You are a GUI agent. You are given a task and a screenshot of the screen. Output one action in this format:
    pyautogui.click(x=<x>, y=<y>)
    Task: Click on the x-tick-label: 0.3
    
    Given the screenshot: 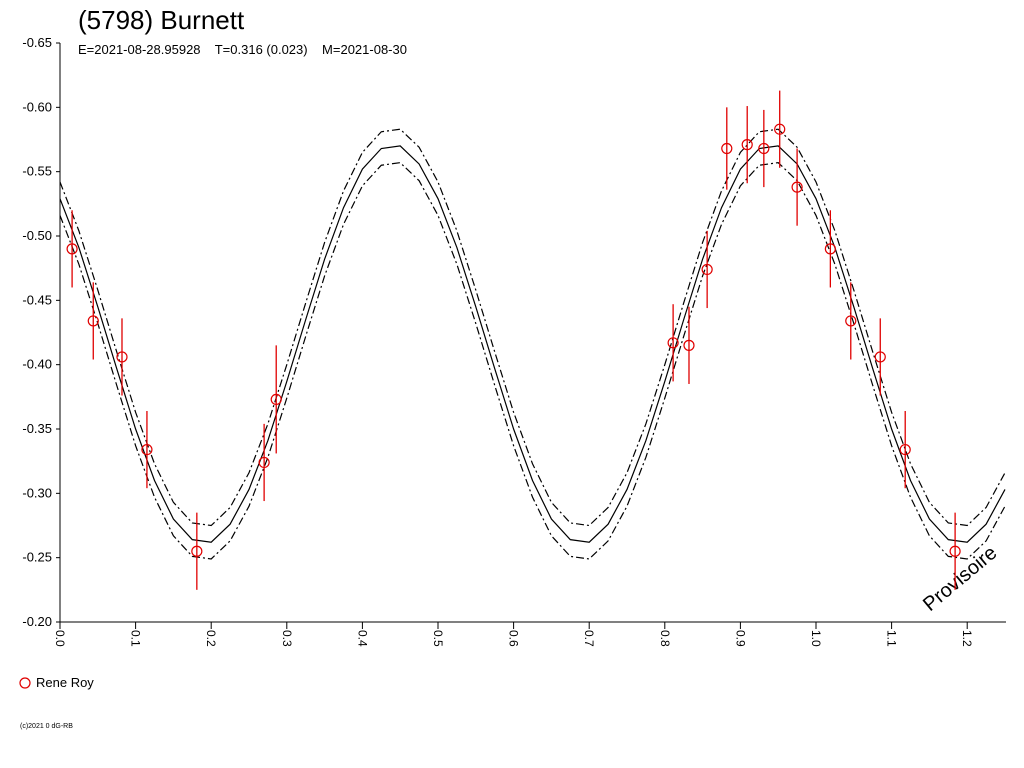 What is the action you would take?
    pyautogui.click(x=287, y=638)
    